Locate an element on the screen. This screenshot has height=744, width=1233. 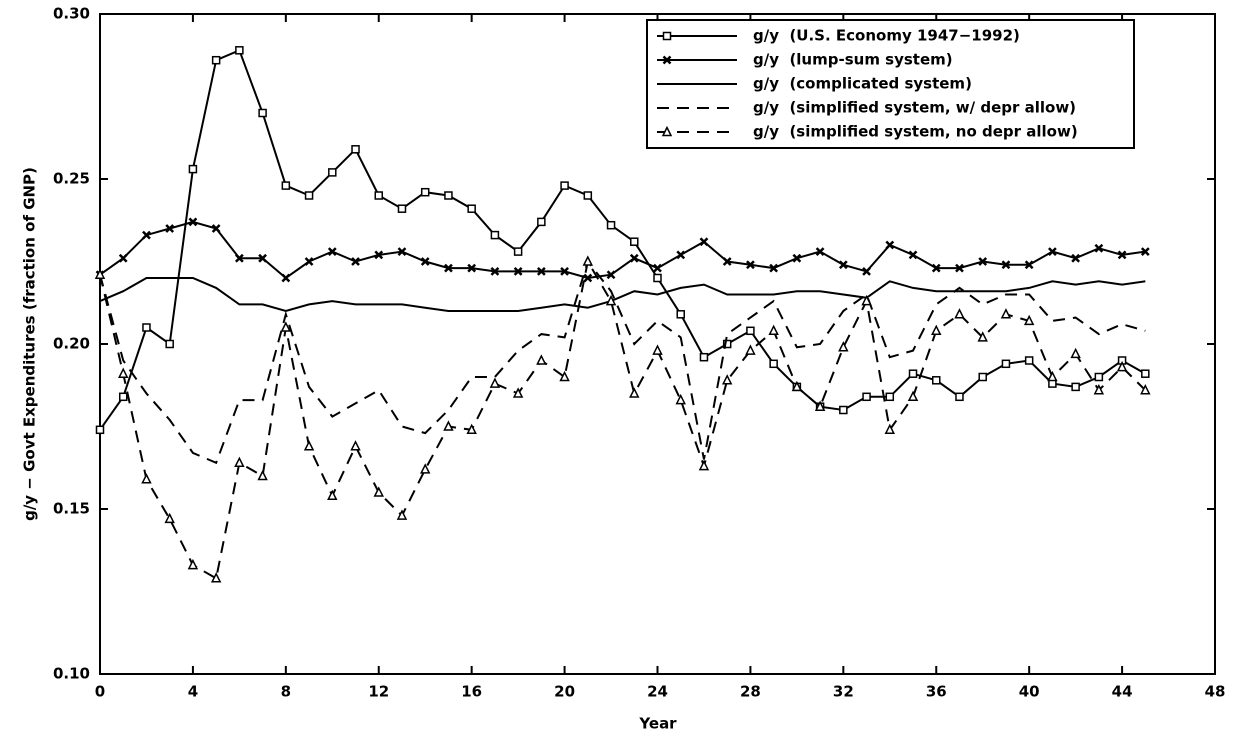
series-line is located at coordinates (622, 250).